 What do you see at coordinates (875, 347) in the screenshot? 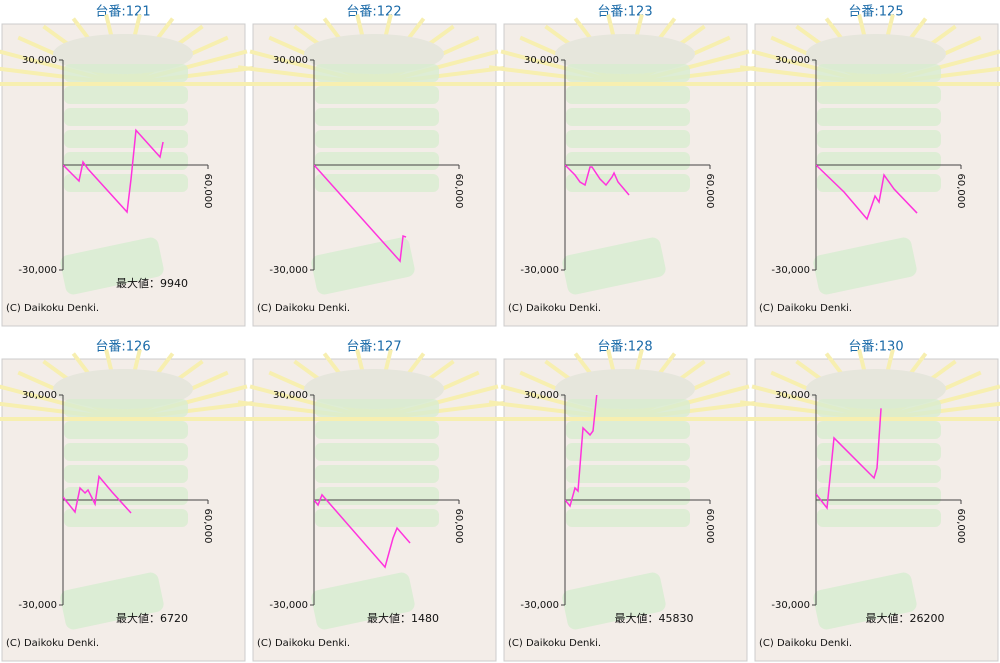
I see `chart-title: 台番:130` at bounding box center [875, 347].